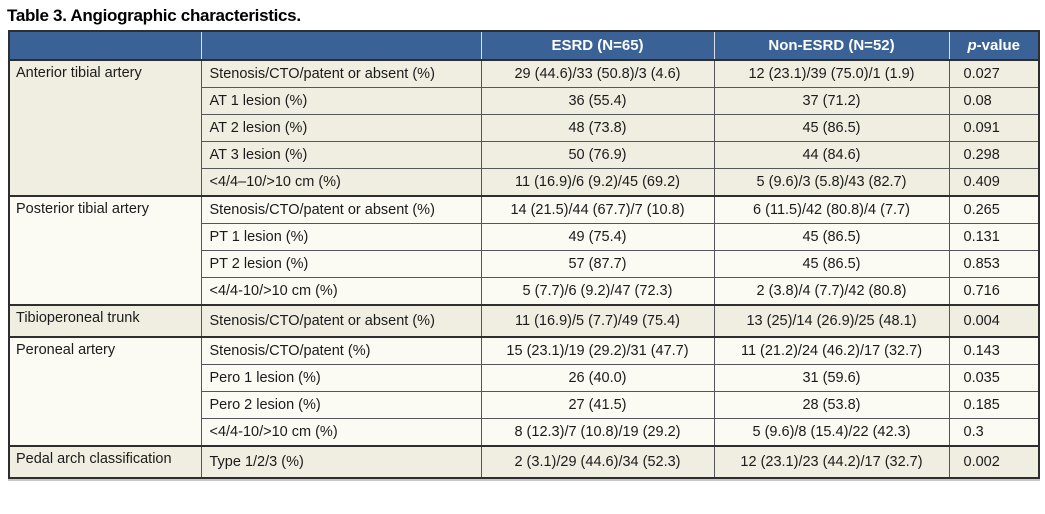 The width and height of the screenshot is (1045, 514). I want to click on esrd-value-cell: 57 (87.7), so click(597, 264).